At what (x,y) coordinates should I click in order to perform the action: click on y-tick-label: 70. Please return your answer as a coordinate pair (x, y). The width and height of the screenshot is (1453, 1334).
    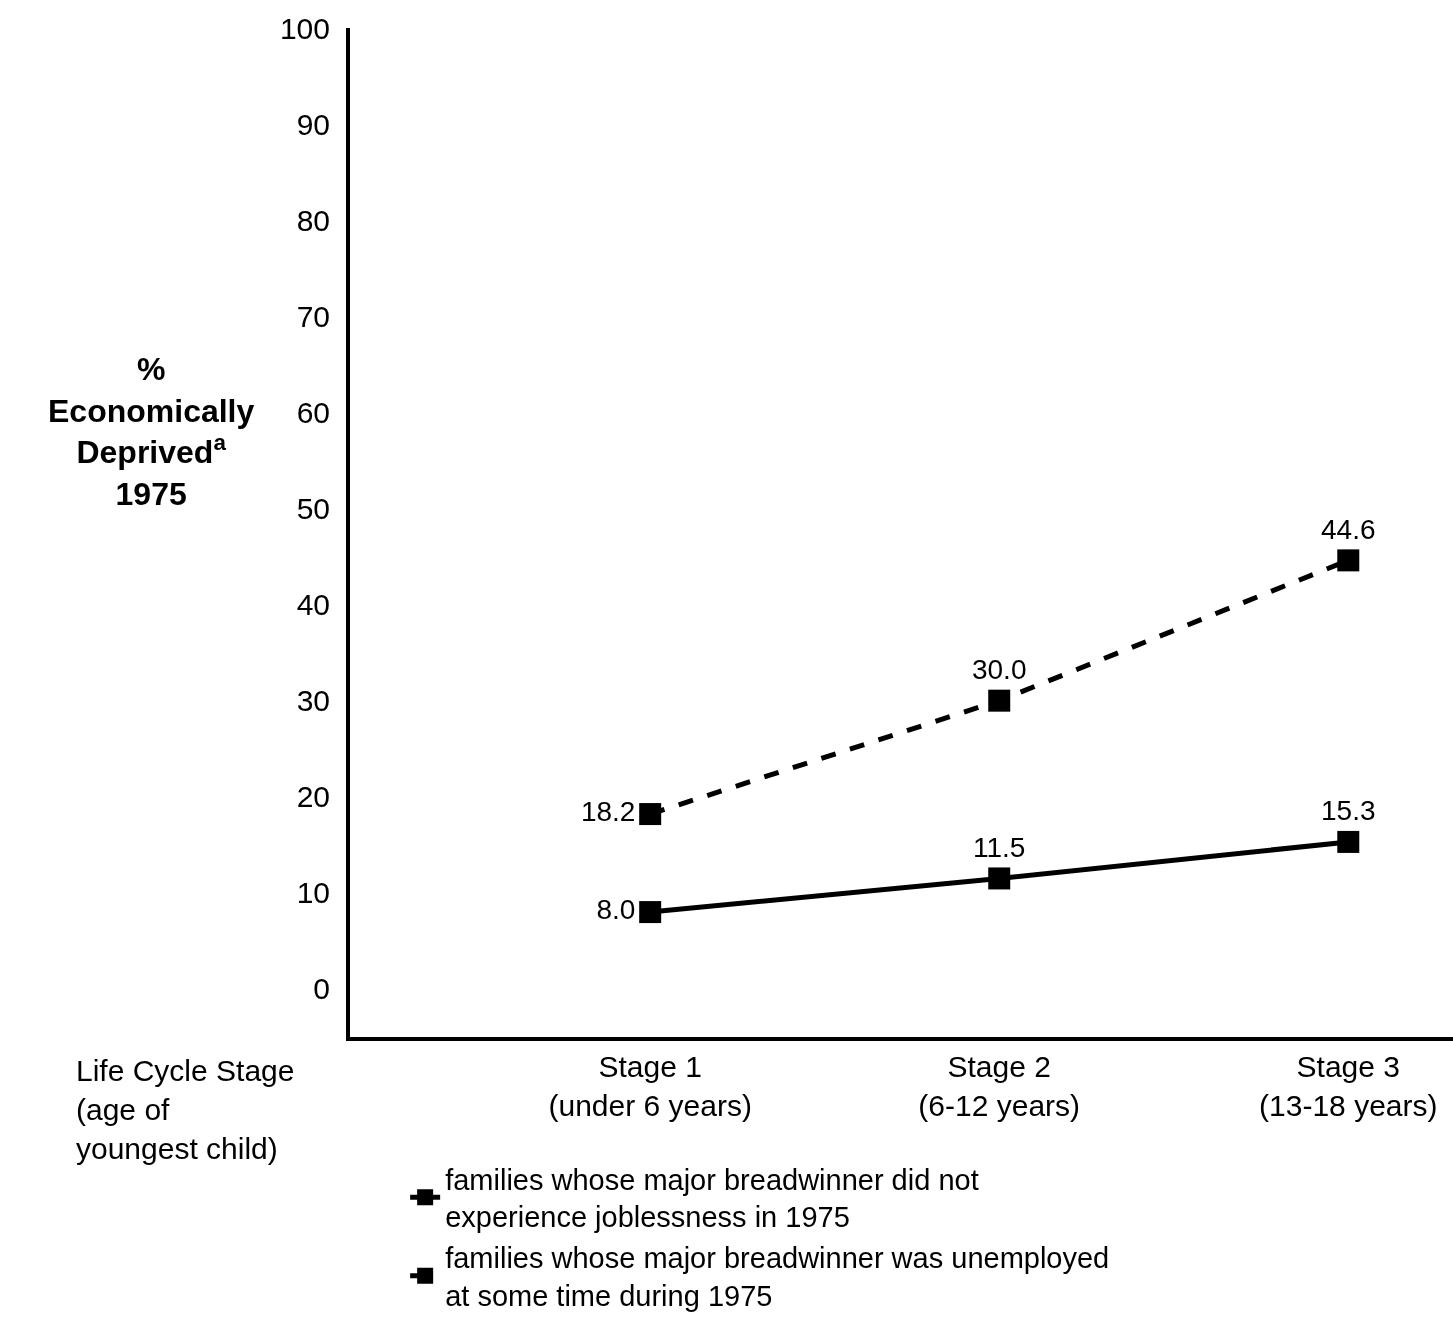
    Looking at the image, I should click on (313, 316).